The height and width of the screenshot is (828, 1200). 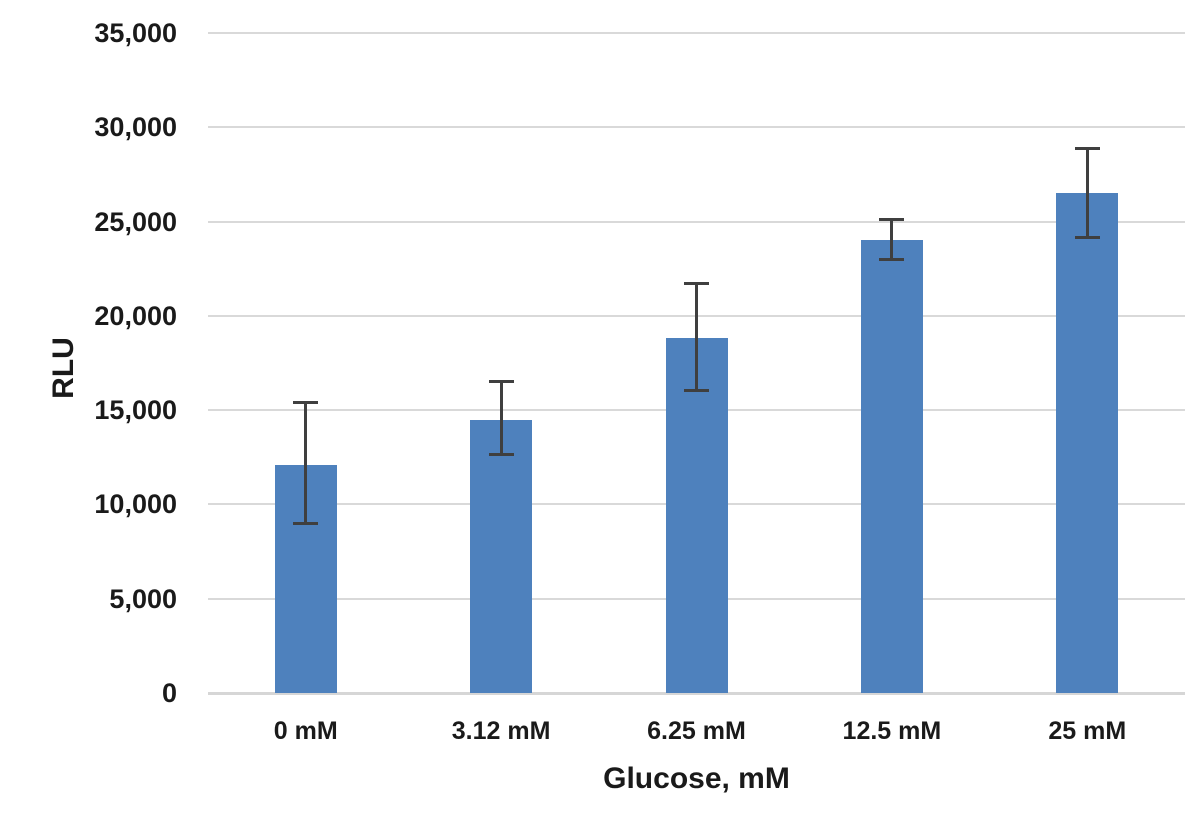 What do you see at coordinates (143, 598) in the screenshot?
I see `y-axis-tick-label: 5,000` at bounding box center [143, 598].